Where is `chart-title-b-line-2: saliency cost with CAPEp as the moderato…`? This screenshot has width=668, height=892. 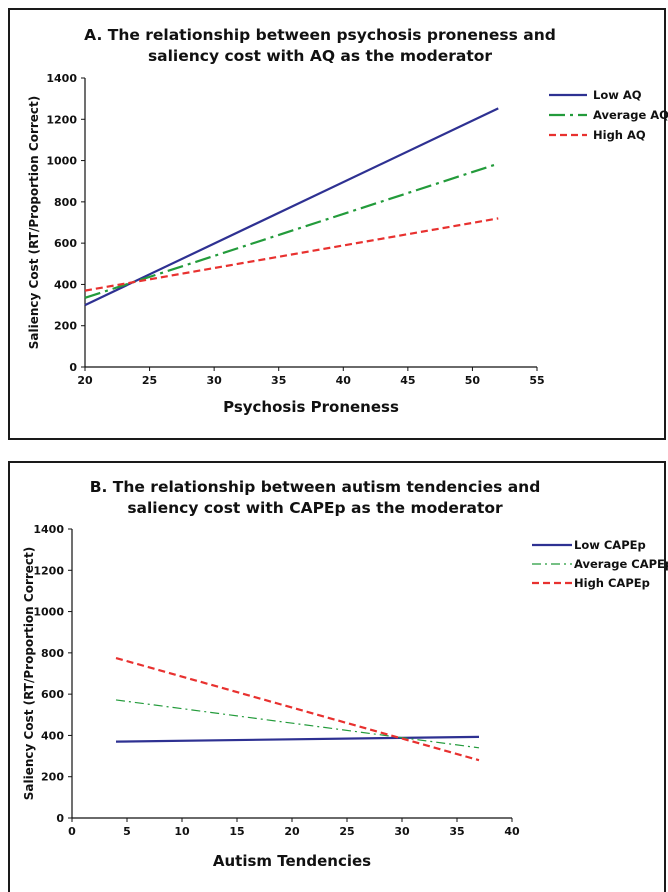 chart-title-b-line-2: saliency cost with CAPEp as the moderato… is located at coordinates (315, 508).